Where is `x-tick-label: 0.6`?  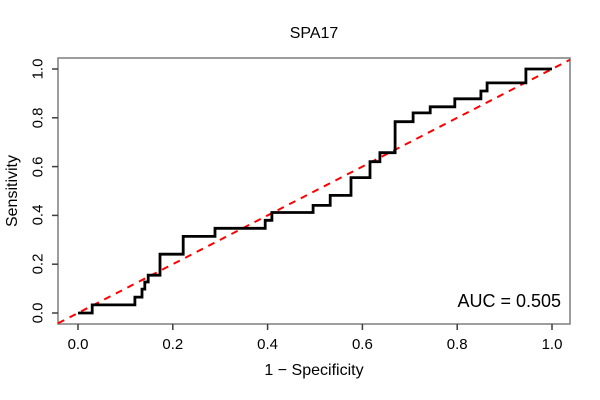 x-tick-label: 0.6 is located at coordinates (362, 344).